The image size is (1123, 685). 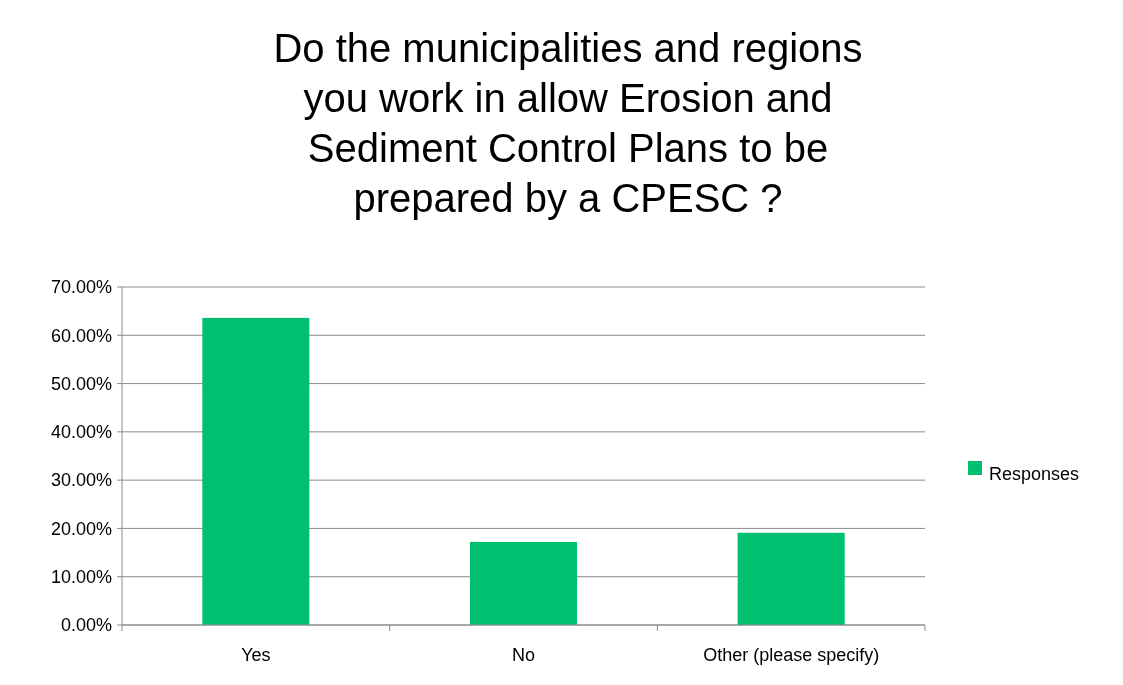 I want to click on y-tick-label: 30.00%, so click(x=81, y=480).